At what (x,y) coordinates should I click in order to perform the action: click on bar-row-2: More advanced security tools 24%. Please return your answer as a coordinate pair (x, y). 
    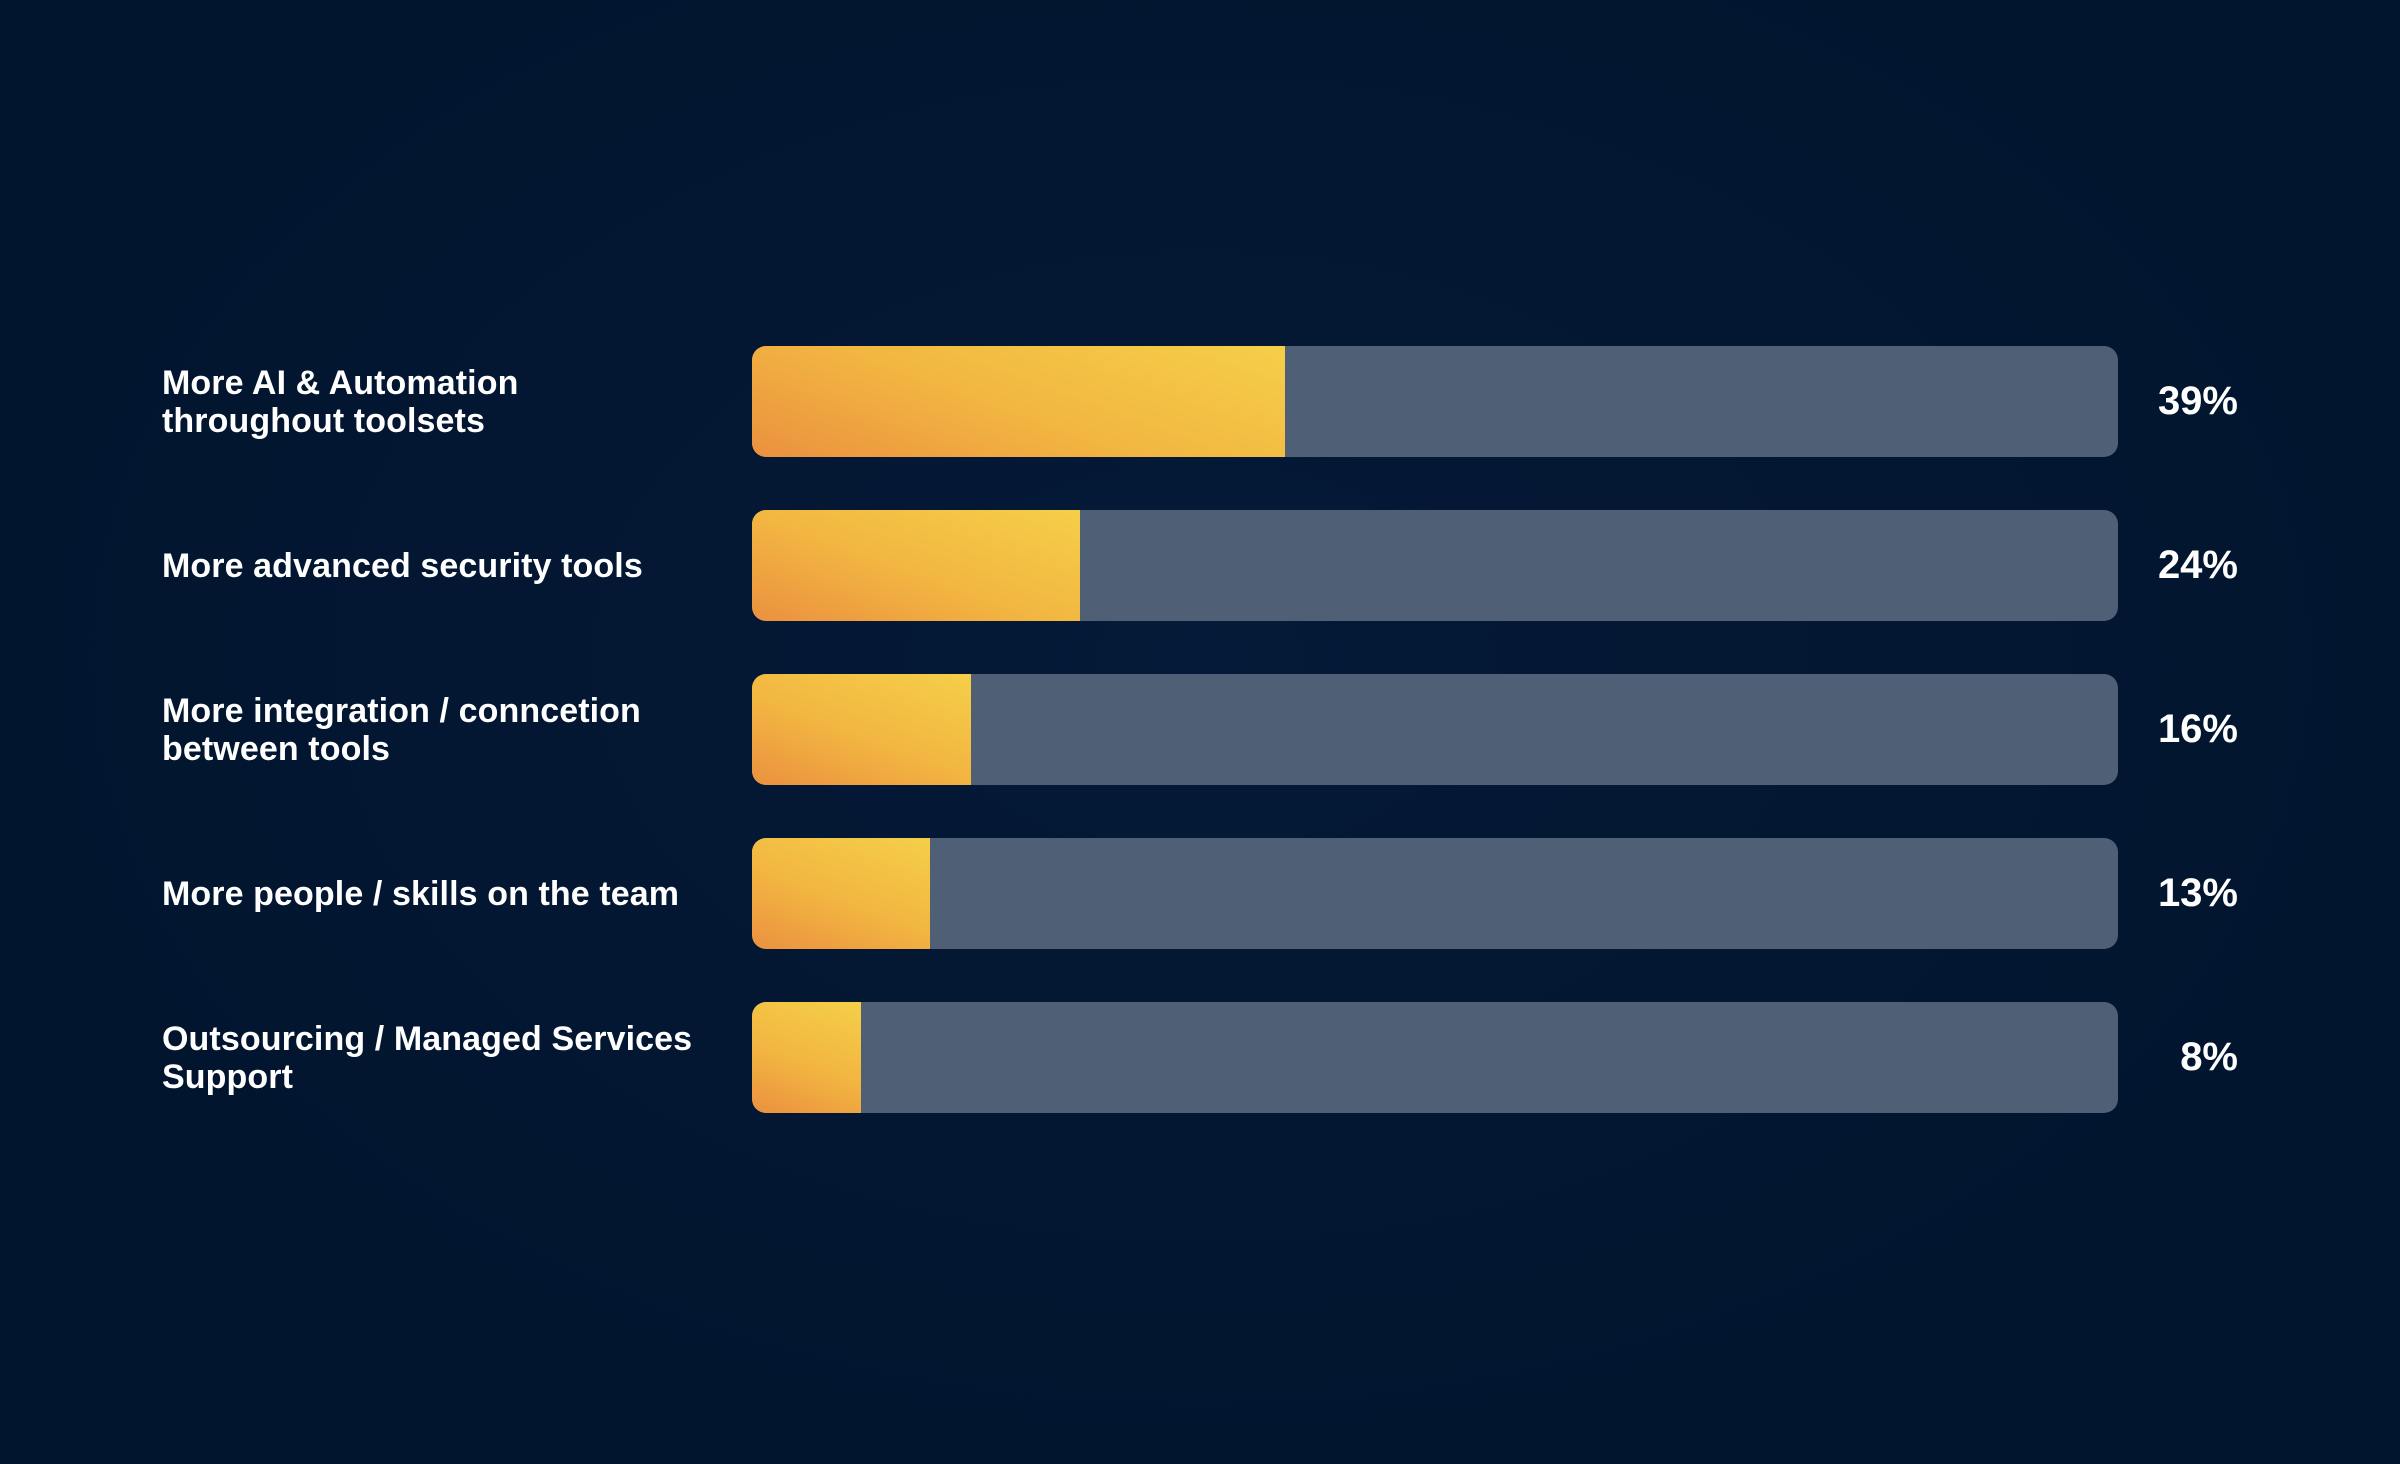
    Looking at the image, I should click on (1200, 565).